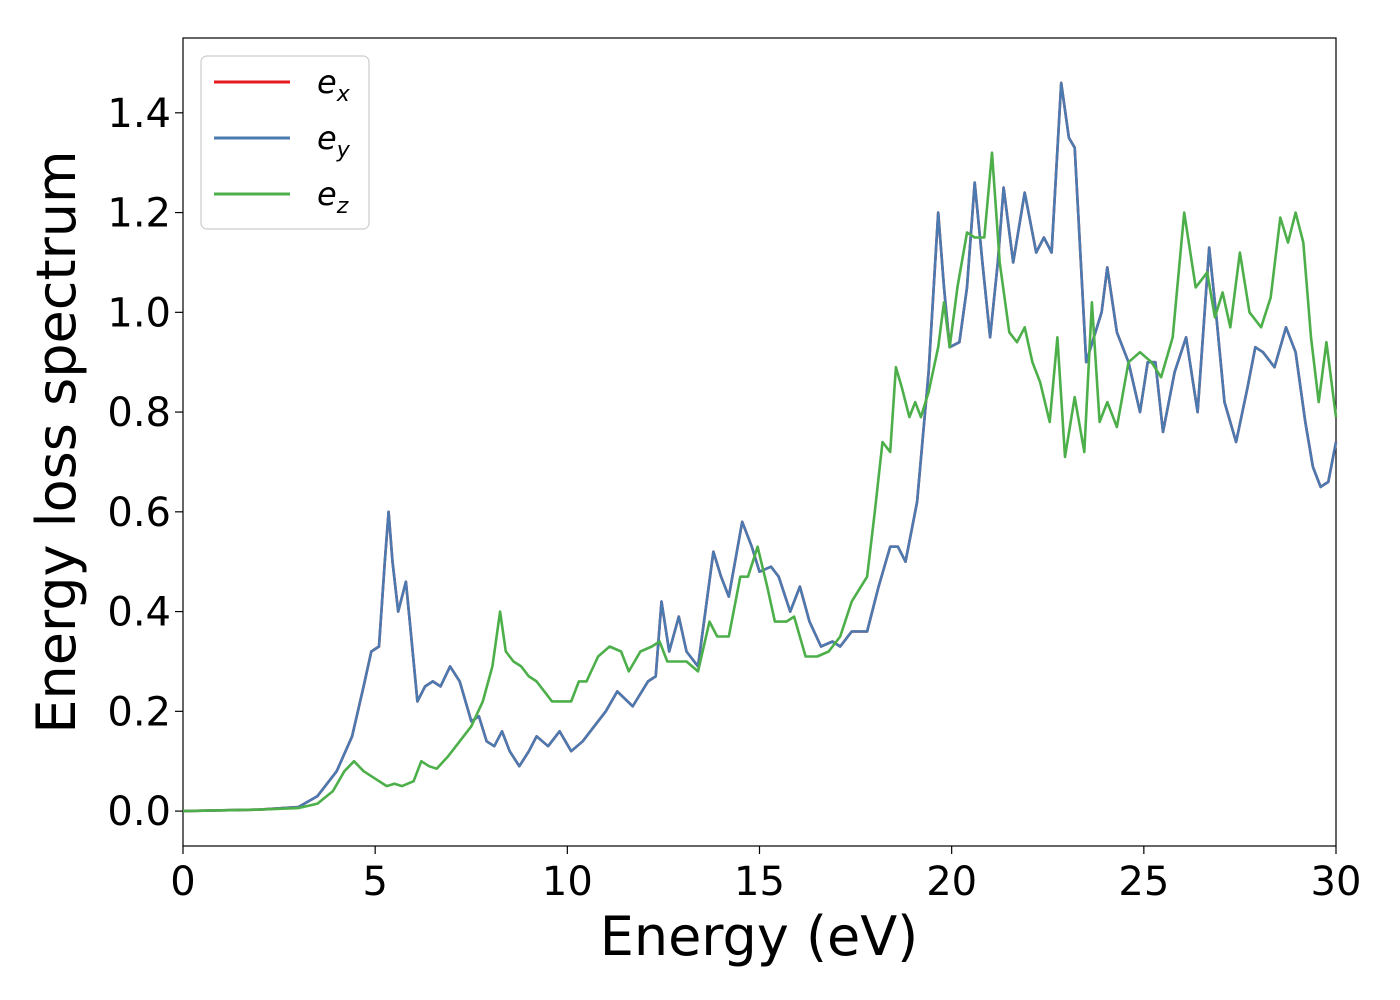 This screenshot has width=1400, height=1000. I want to click on y-axis-label: Energy loss spectrum, so click(56, 441).